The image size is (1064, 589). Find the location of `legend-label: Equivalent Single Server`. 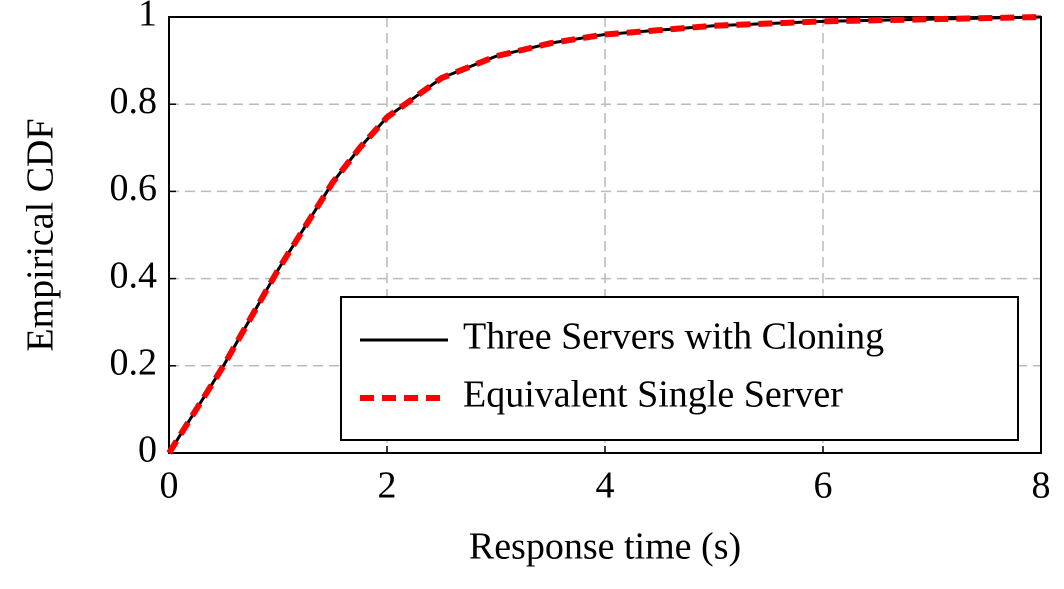

legend-label: Equivalent Single Server is located at coordinates (653, 395).